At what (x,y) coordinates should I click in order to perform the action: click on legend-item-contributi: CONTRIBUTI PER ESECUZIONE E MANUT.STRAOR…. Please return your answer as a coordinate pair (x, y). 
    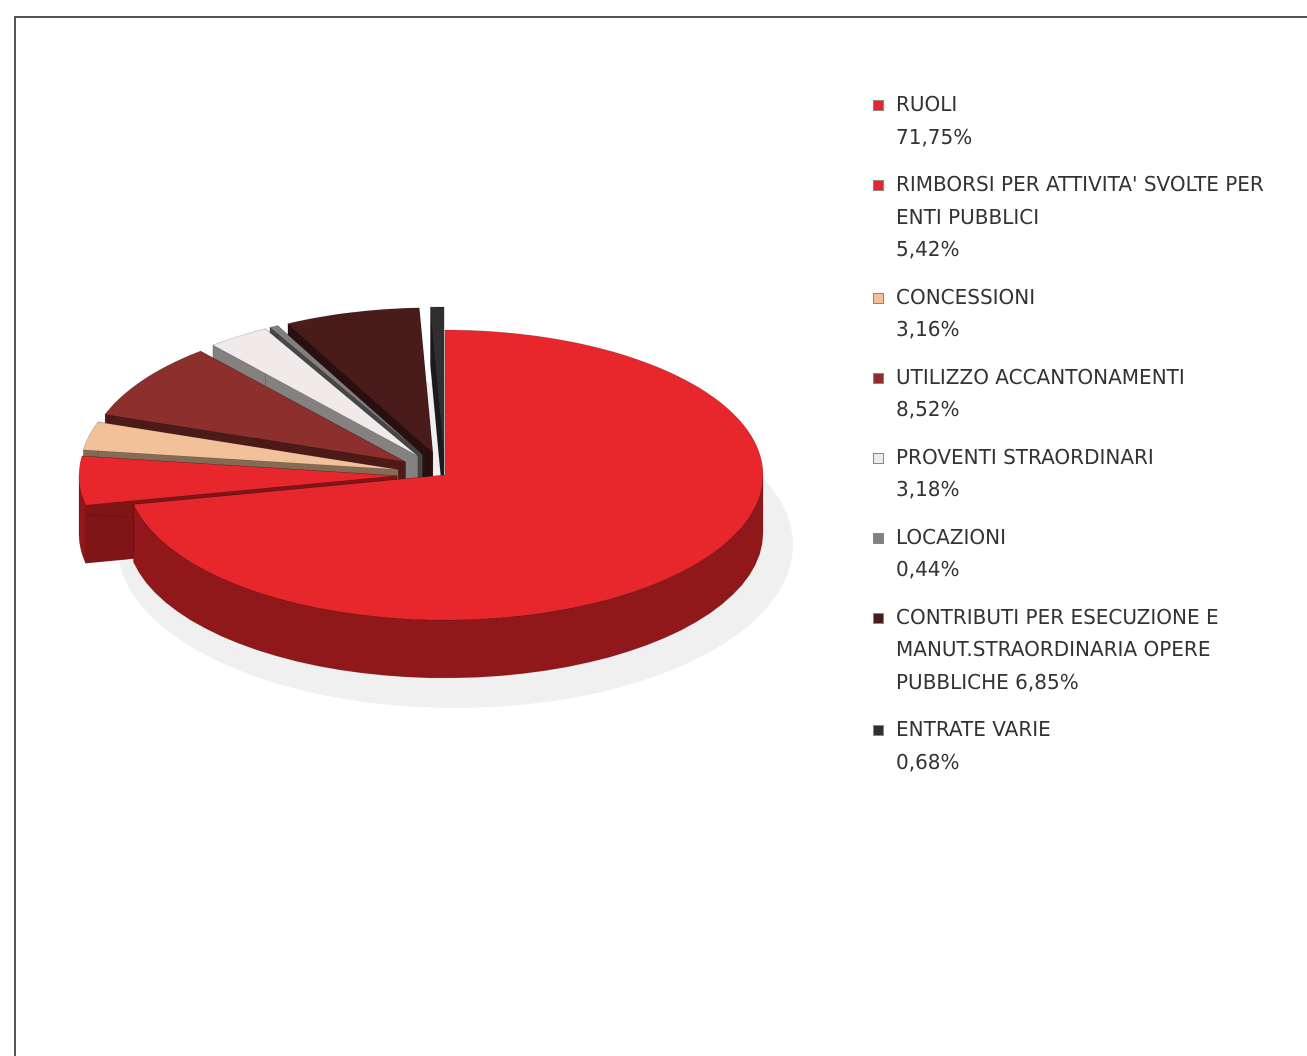
    Looking at the image, I should click on (1087, 650).